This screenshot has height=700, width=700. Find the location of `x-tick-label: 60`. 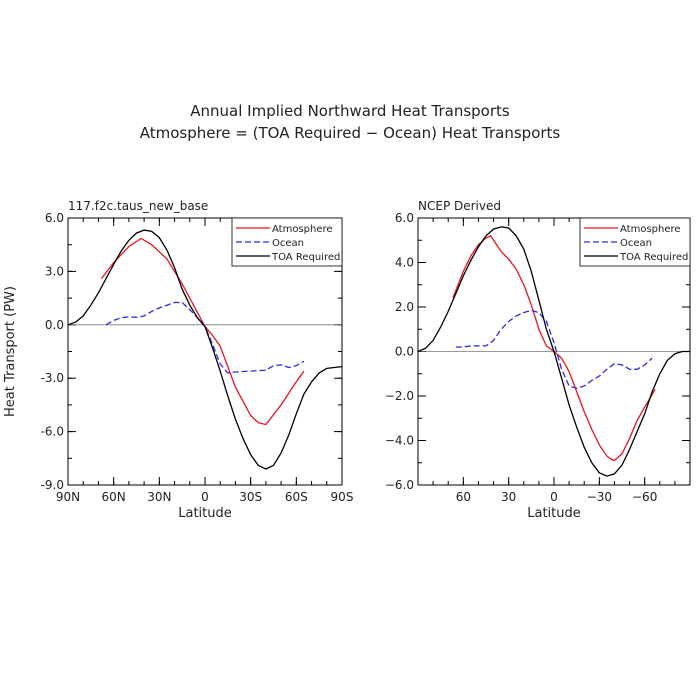

x-tick-label: 60 is located at coordinates (463, 497).